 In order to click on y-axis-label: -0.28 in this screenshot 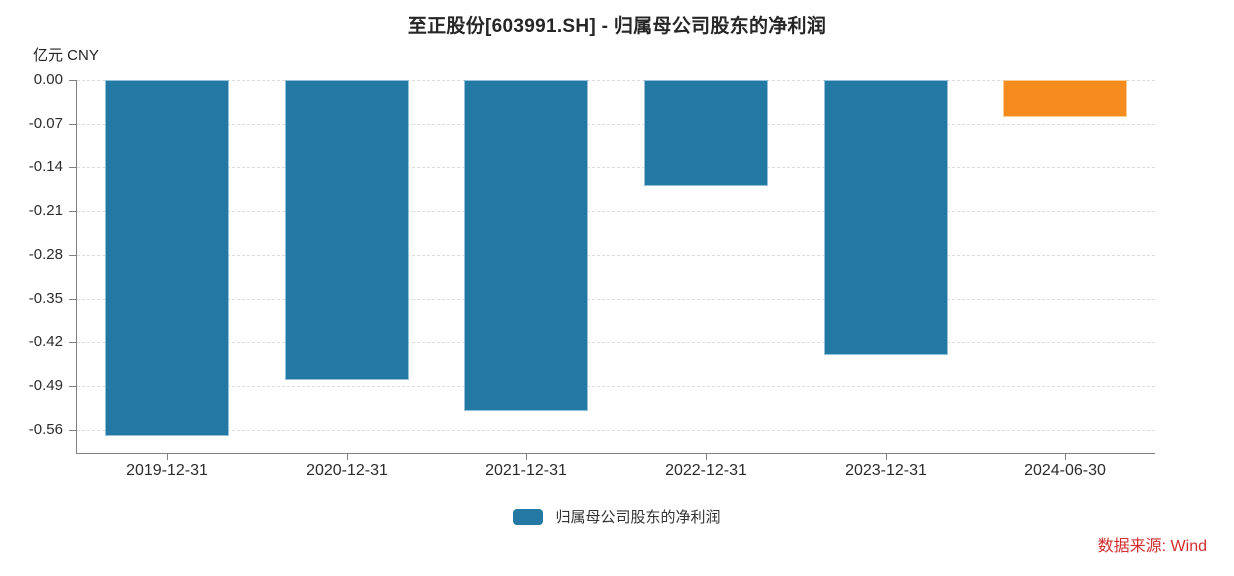, I will do `click(45, 254)`.